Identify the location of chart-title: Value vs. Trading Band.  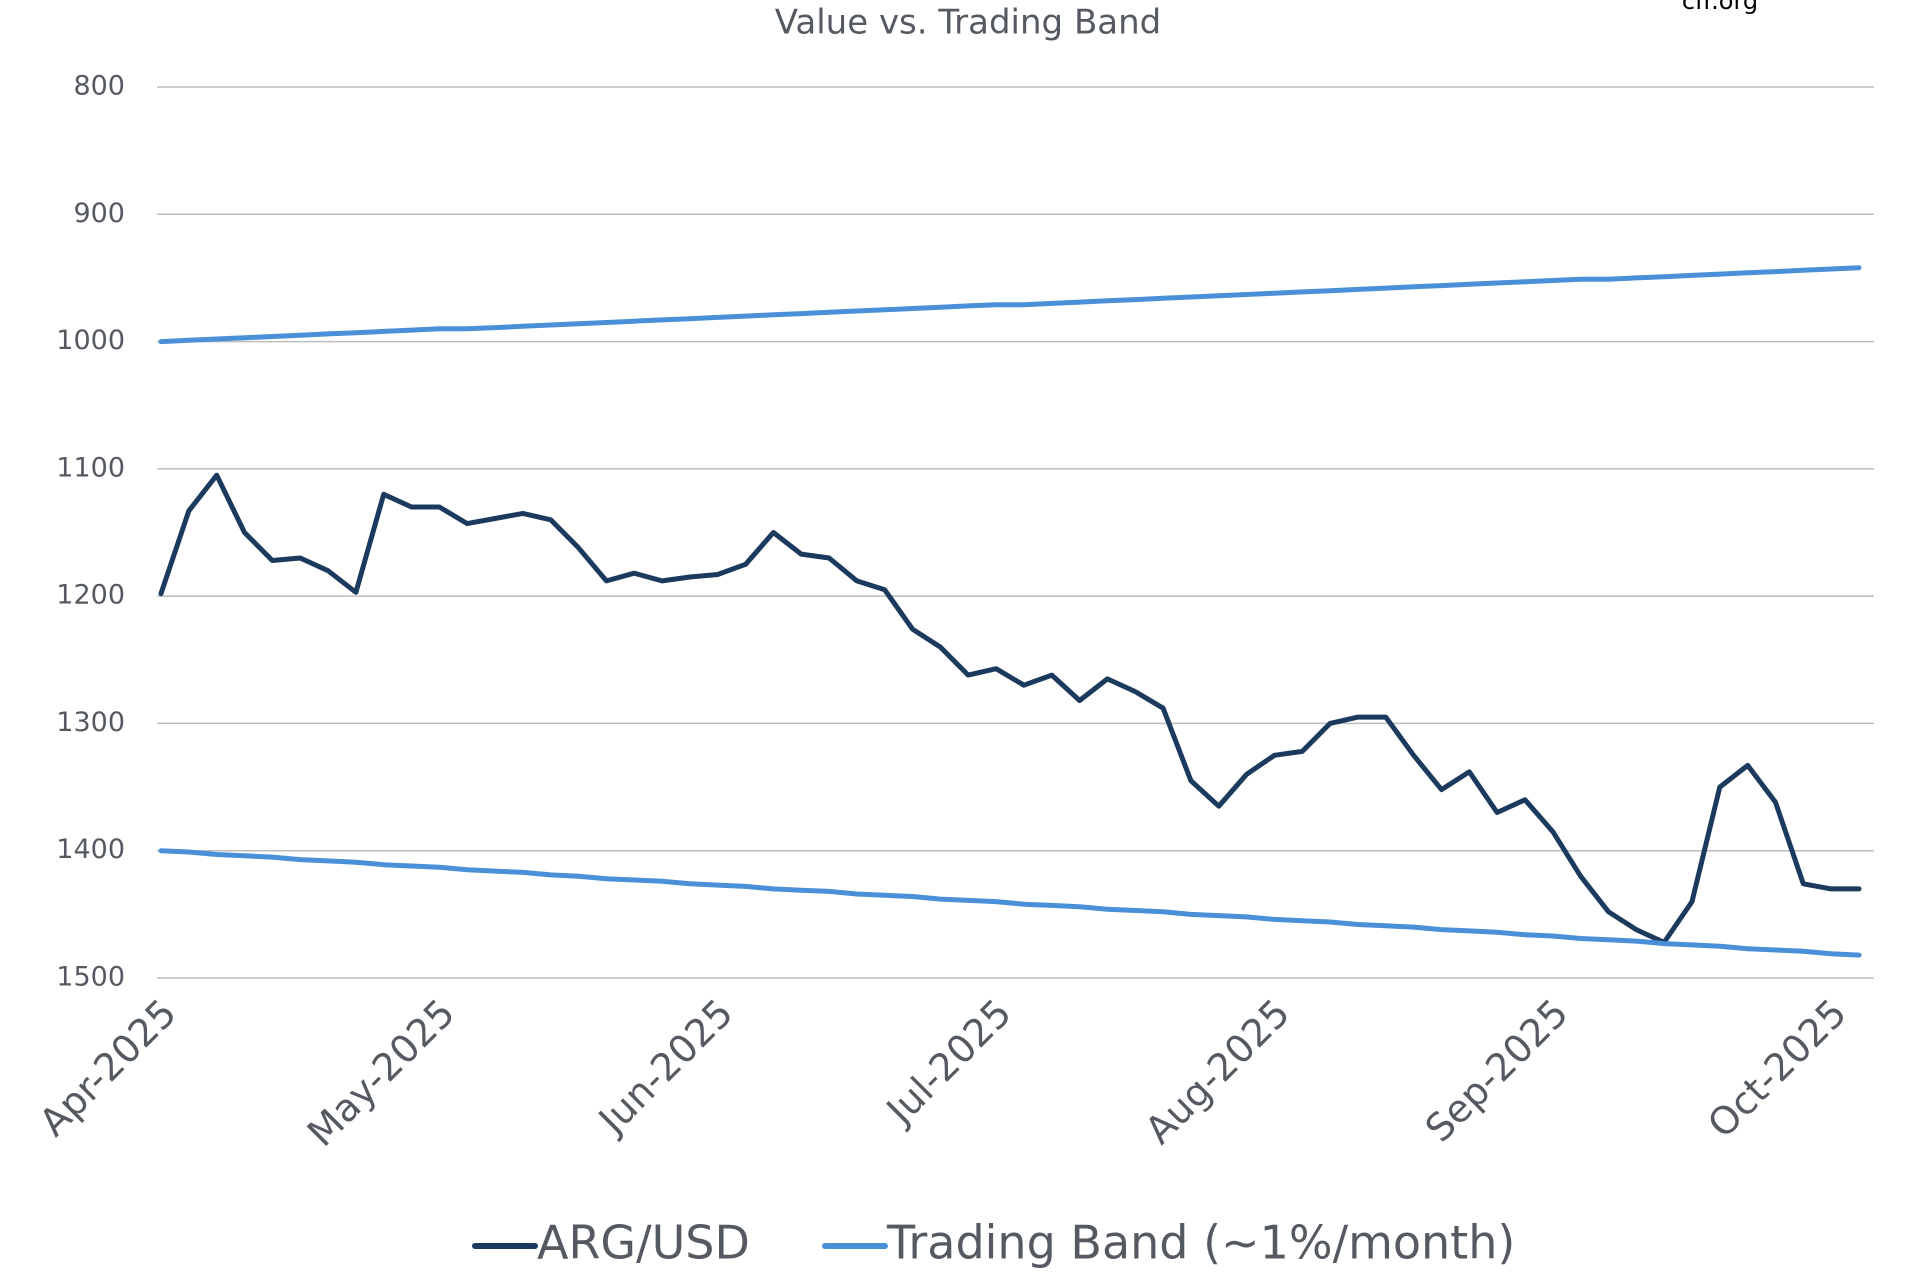
(968, 23).